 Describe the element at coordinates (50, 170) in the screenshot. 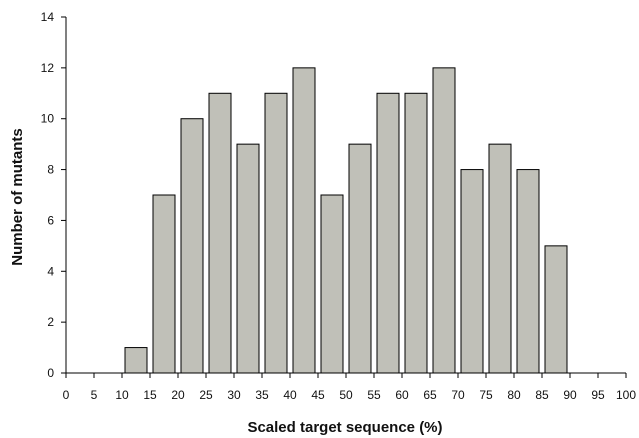

I see `y-tick-label: 8` at that location.